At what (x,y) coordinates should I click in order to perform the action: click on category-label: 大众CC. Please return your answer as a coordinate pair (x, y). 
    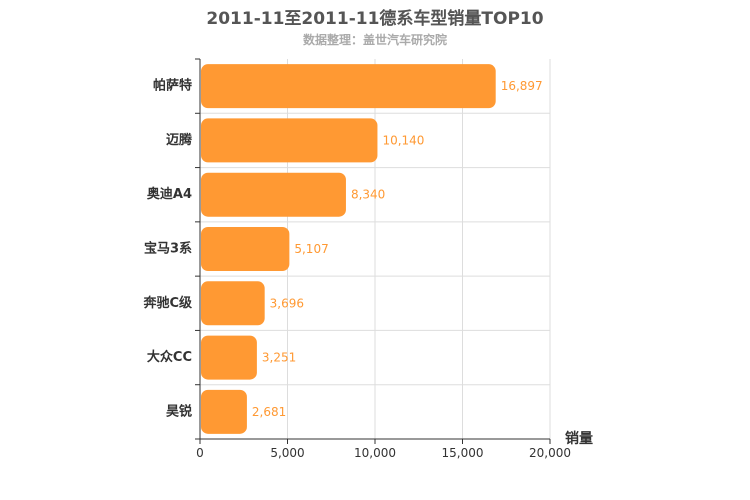
    Looking at the image, I should click on (169, 357).